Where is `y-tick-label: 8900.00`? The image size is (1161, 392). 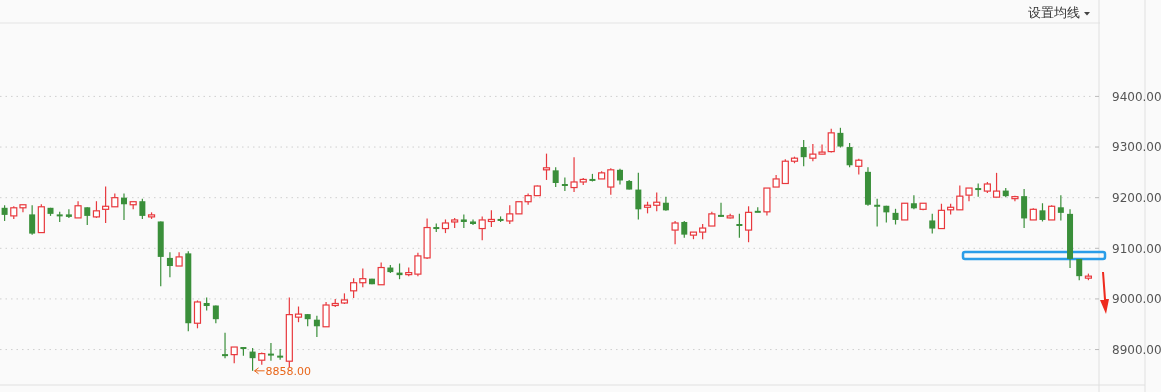
y-tick-label: 8900.00 is located at coordinates (1136, 349).